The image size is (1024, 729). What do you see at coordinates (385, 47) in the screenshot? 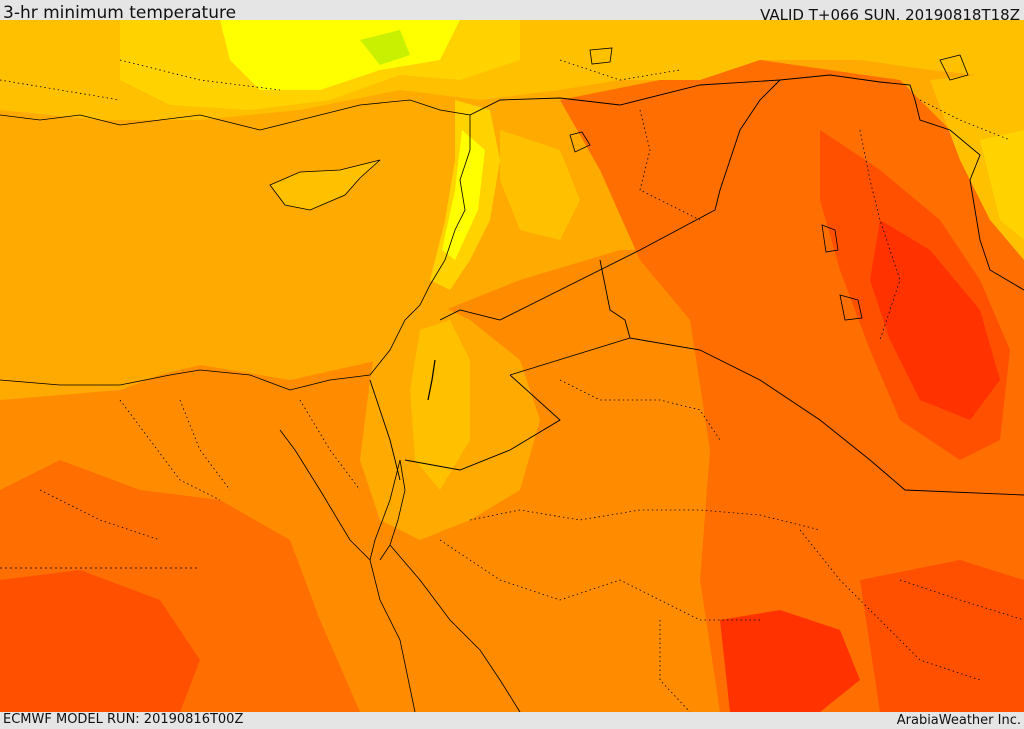
I see `temperature-zone-north-lime` at bounding box center [385, 47].